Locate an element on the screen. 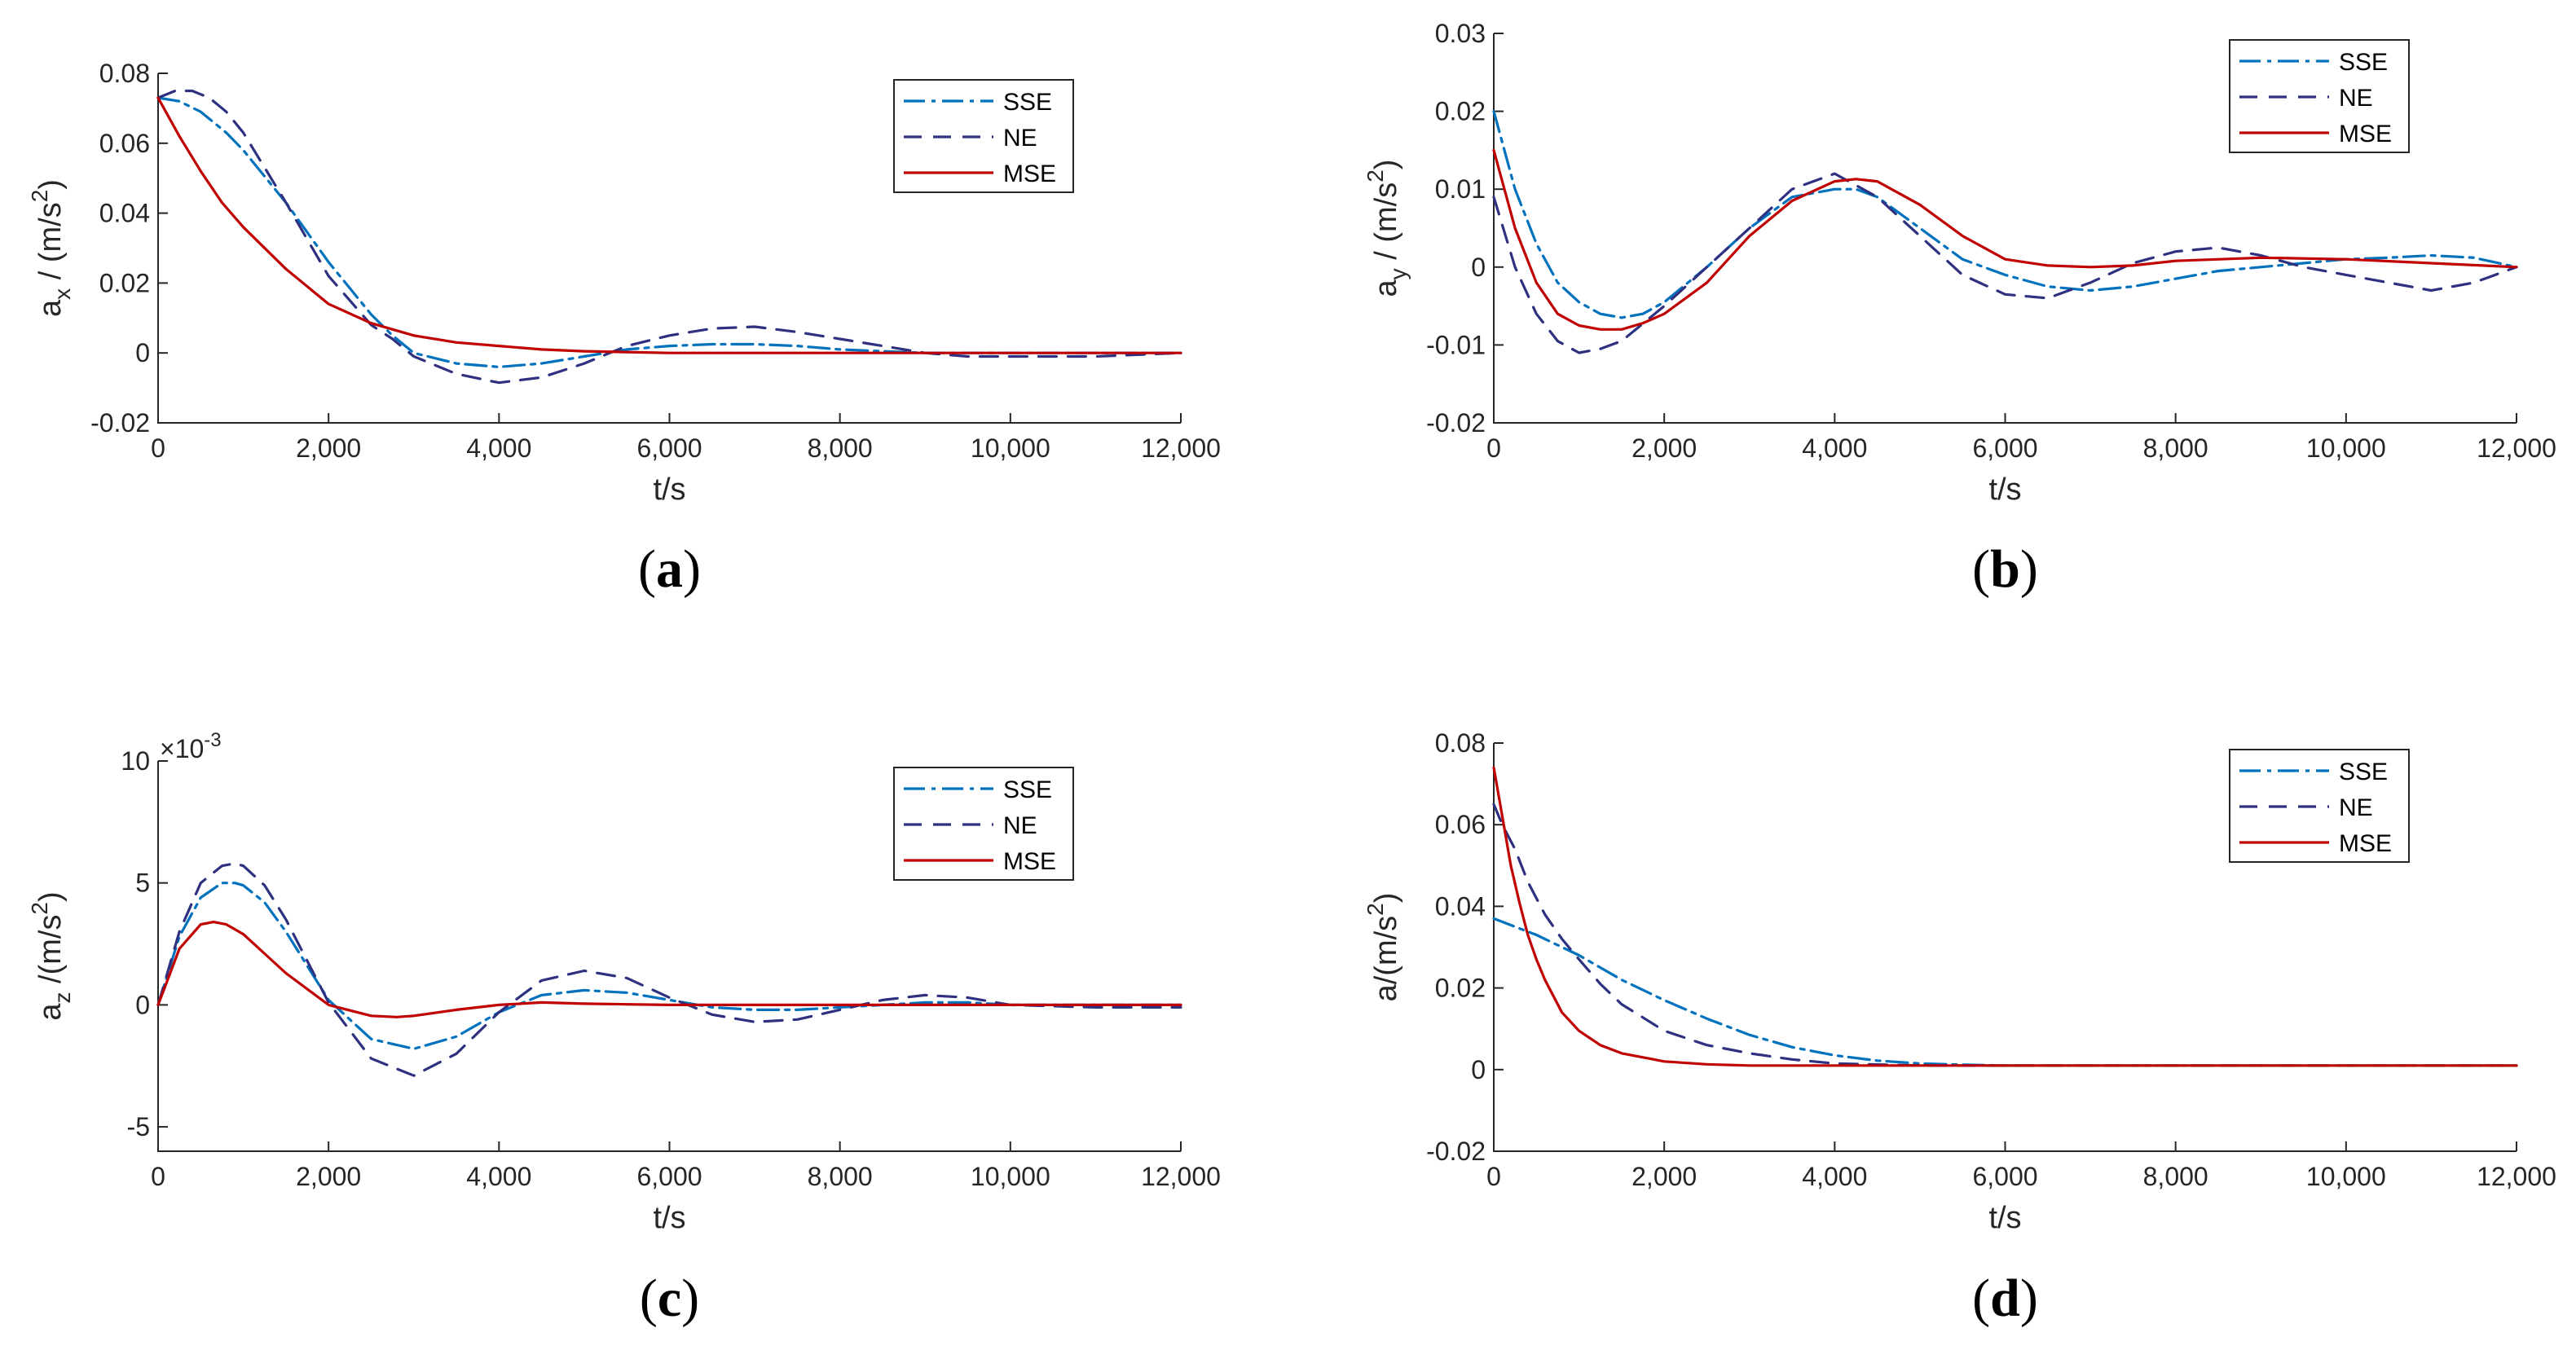 The height and width of the screenshot is (1359, 2576). panel-b-xtick-label: 10,000 is located at coordinates (2346, 448).